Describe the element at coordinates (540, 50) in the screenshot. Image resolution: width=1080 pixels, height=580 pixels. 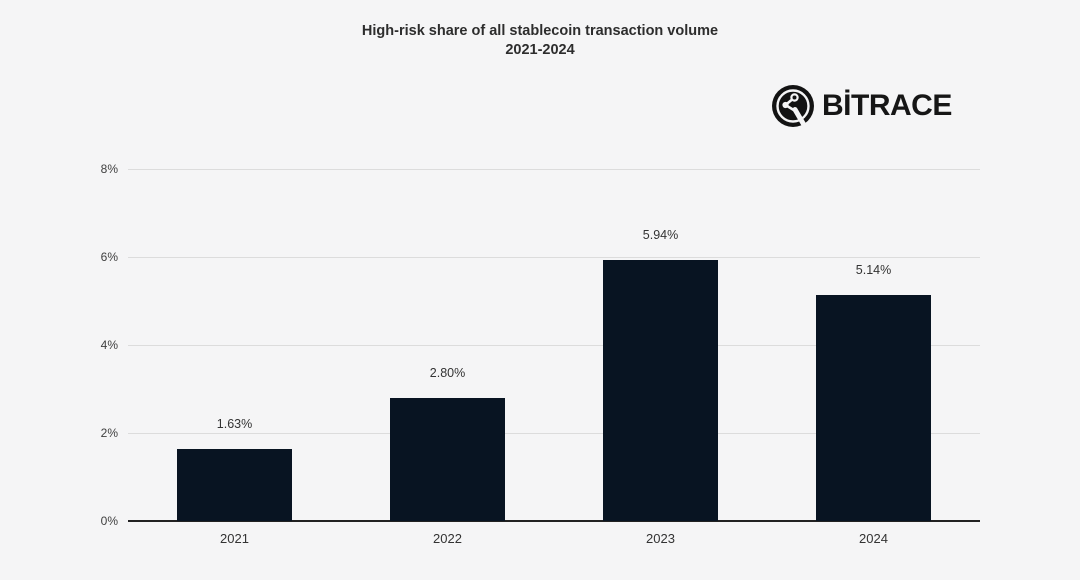
I see `chart-title-line2: 2021-2024` at that location.